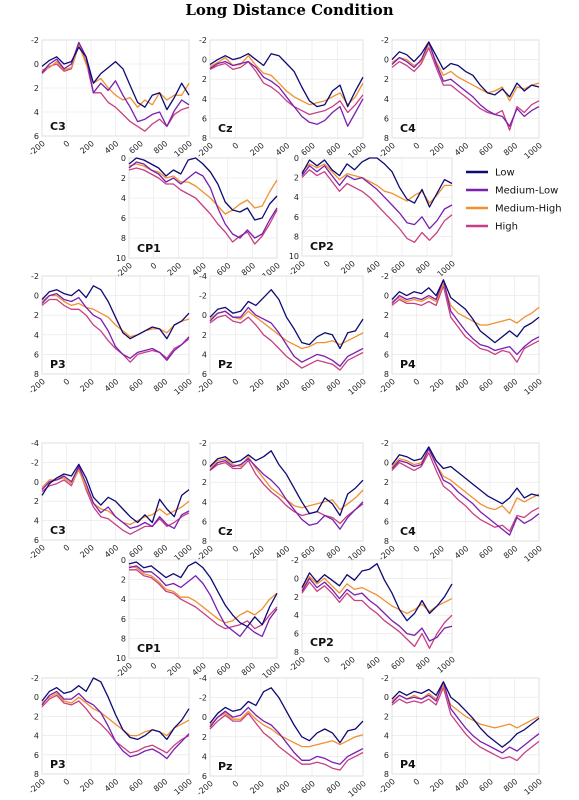 Image resolution: width=579 pixels, height=800 pixels. What do you see at coordinates (58, 126) in the screenshot?
I see `electrode-label: C3` at bounding box center [58, 126].